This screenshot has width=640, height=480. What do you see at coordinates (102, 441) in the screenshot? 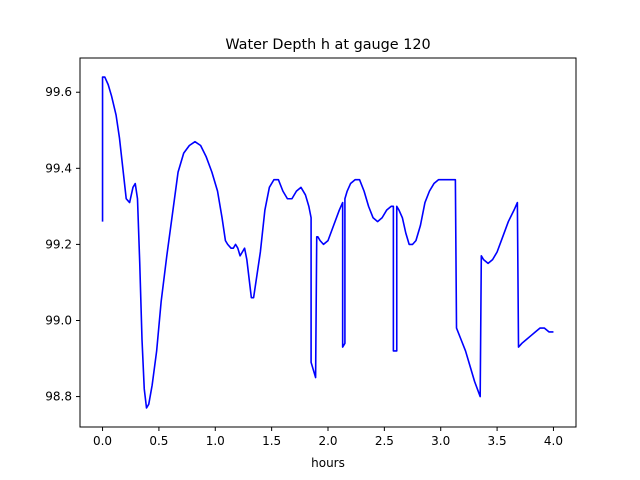
I see `x-tick-label: 0.0` at bounding box center [102, 441].